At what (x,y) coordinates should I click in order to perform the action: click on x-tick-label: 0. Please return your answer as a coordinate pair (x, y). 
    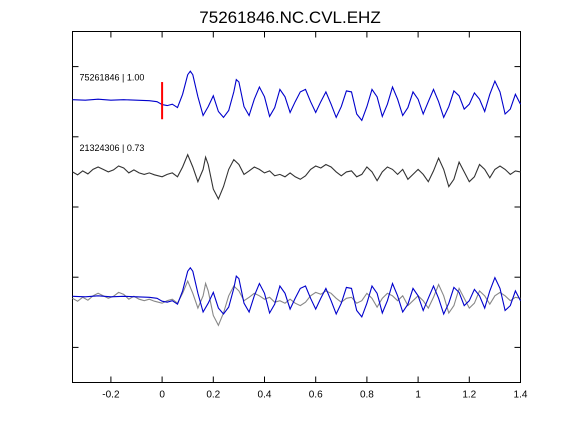
    Looking at the image, I should click on (162, 395).